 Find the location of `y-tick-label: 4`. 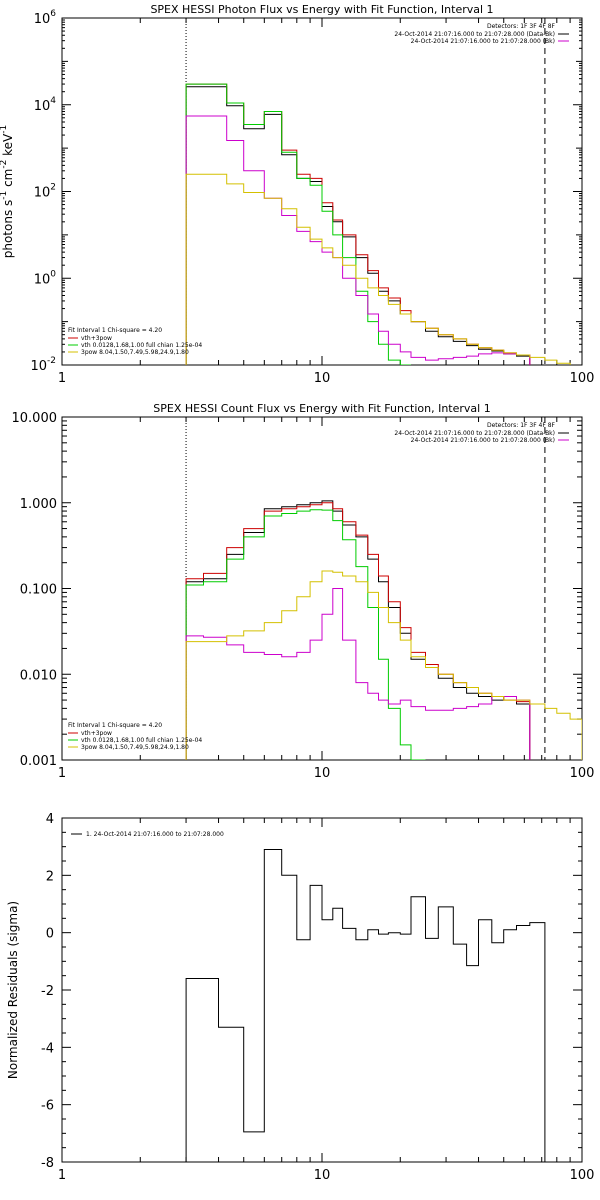

y-tick-label: 4 is located at coordinates (50, 819).